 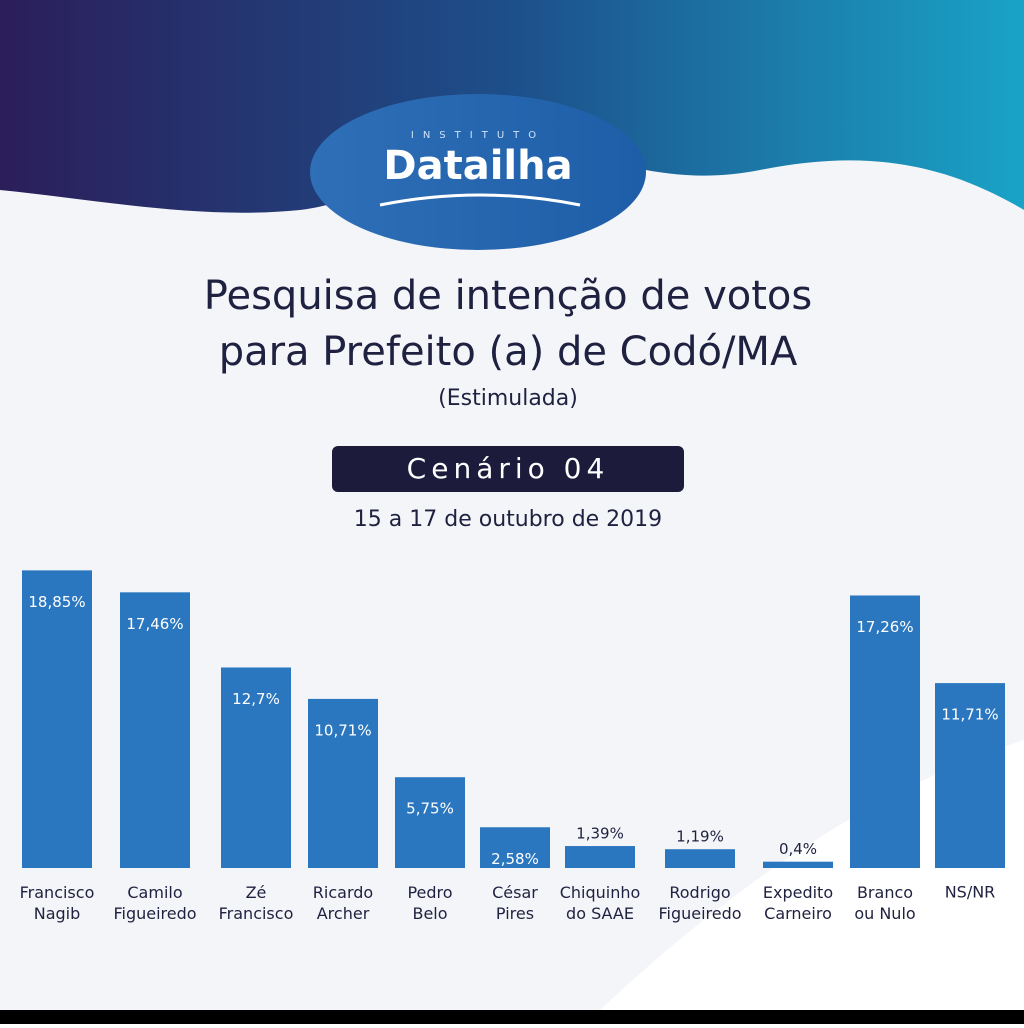 I want to click on value-label: 0,4%, so click(x=798, y=849).